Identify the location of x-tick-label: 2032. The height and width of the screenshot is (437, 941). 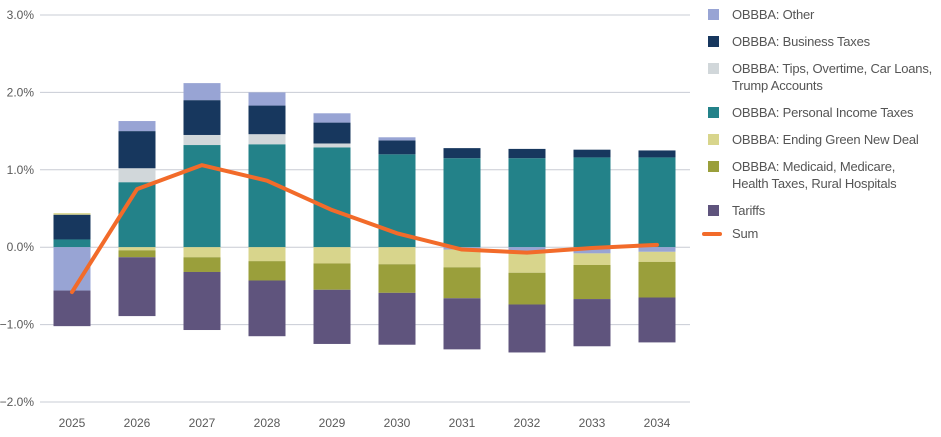
(527, 423).